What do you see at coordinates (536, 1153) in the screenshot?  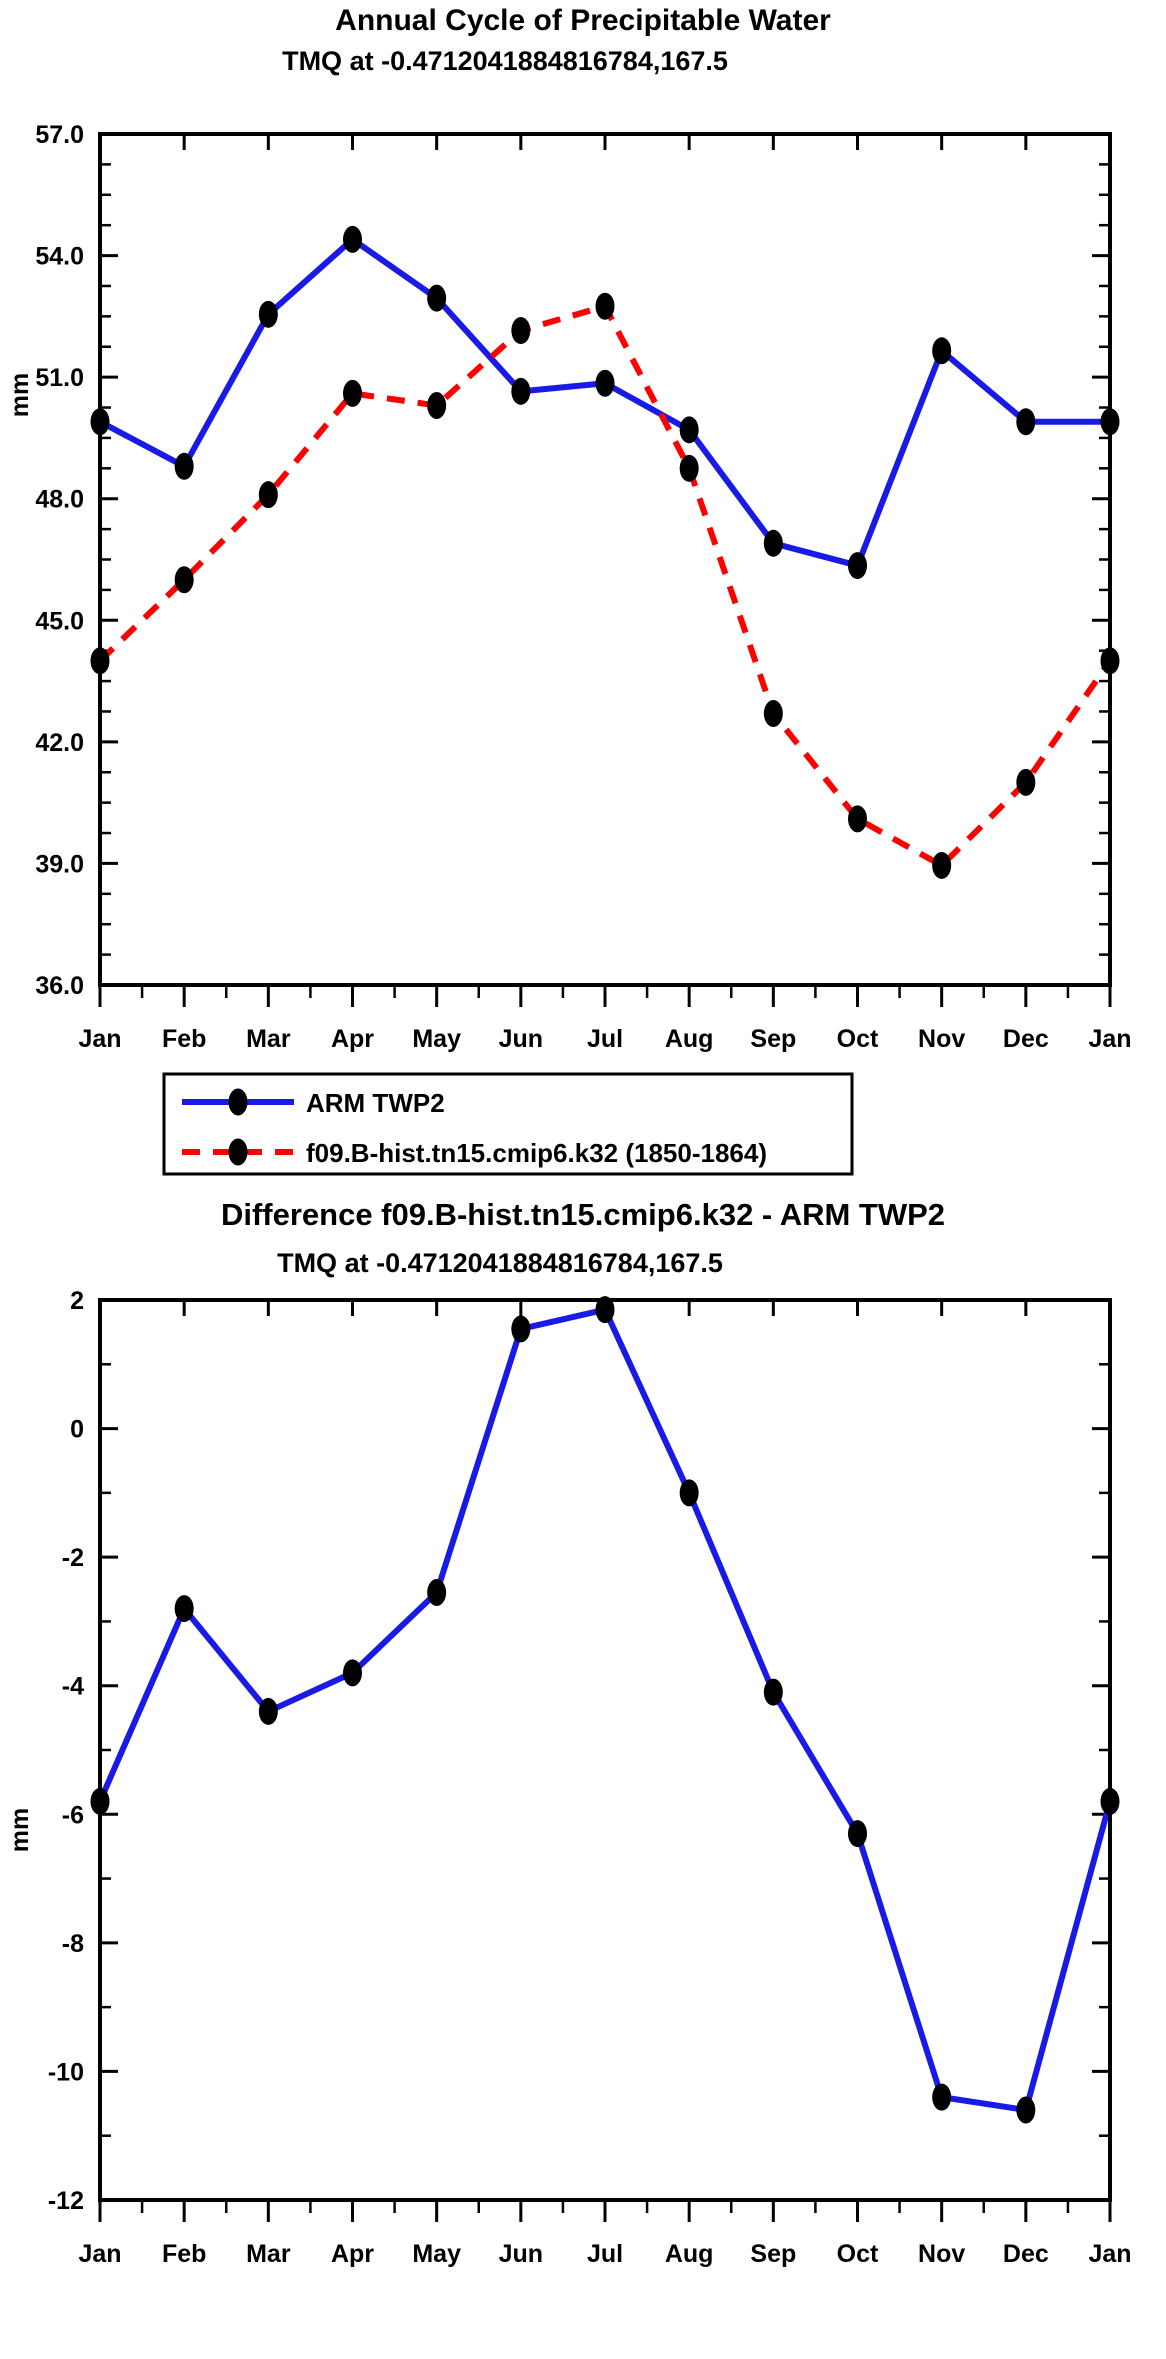 I see `legend-label-1: f09.B-hist.tn15.cmip6.k32 (1850-1864)` at bounding box center [536, 1153].